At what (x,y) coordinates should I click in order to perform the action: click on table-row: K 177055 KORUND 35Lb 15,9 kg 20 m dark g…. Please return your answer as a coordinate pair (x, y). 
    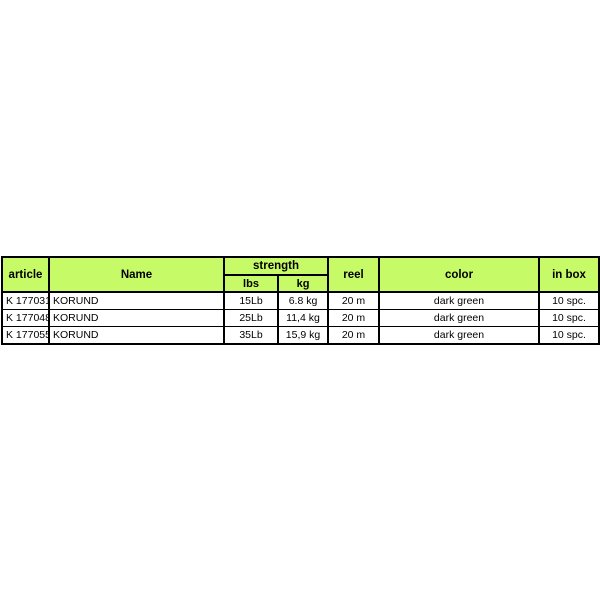
    Looking at the image, I should click on (300, 335).